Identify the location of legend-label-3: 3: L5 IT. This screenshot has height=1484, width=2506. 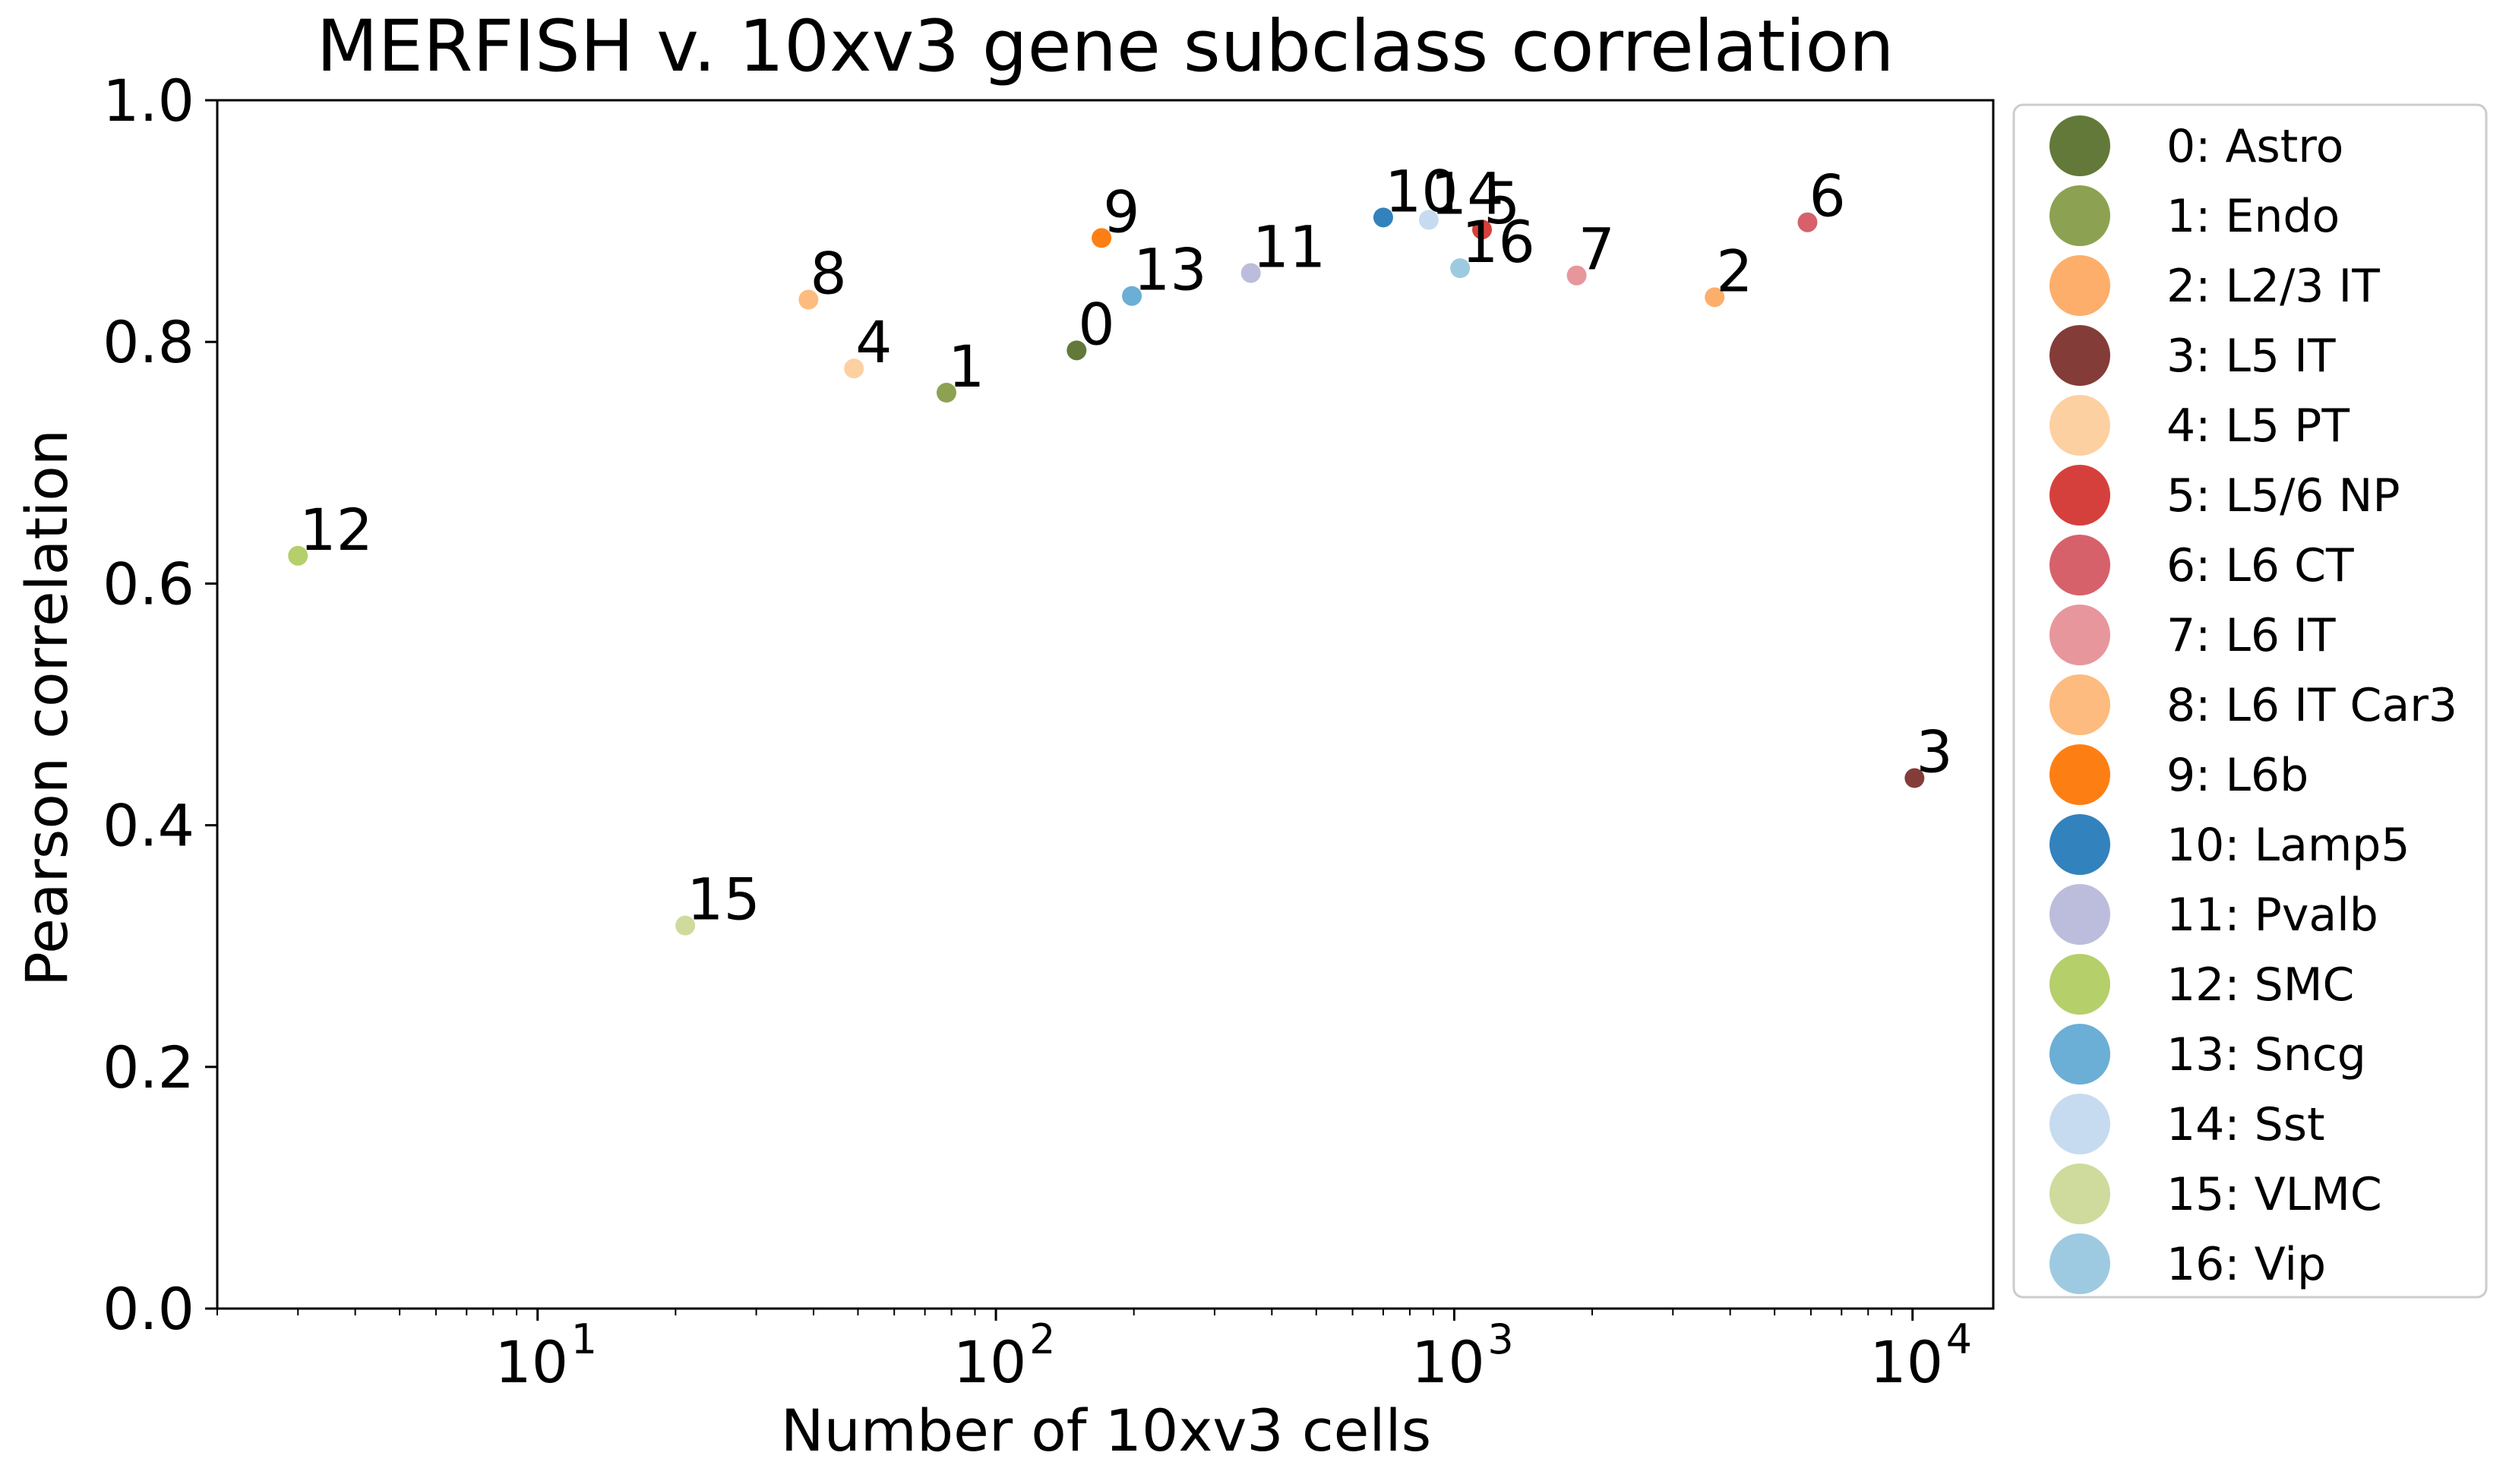
(2251, 356).